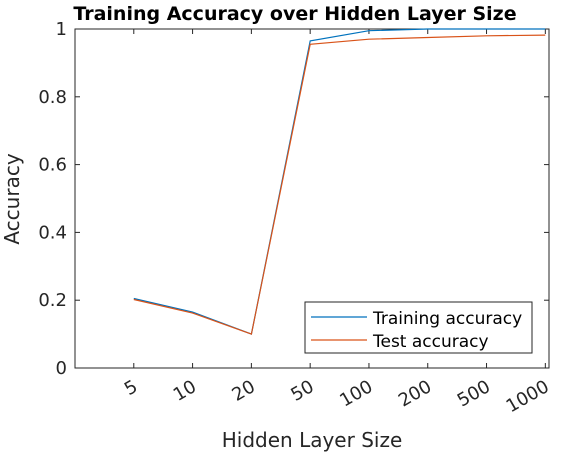 Image resolution: width=582 pixels, height=456 pixels. Describe the element at coordinates (294, 14) in the screenshot. I see `chart-title: Training Accuracy over Hidden Layer Size` at that location.